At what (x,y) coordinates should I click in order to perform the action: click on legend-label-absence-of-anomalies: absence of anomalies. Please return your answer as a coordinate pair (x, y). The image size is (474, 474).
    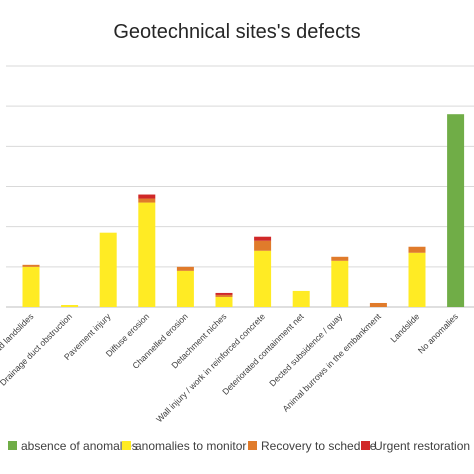
    Looking at the image, I should click on (79, 446).